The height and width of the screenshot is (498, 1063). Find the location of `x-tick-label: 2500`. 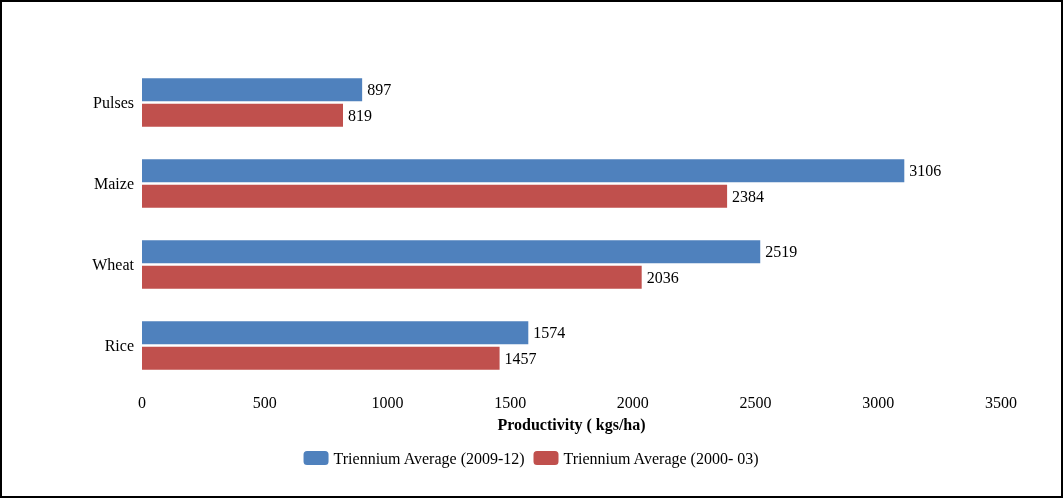

x-tick-label: 2500 is located at coordinates (755, 402).